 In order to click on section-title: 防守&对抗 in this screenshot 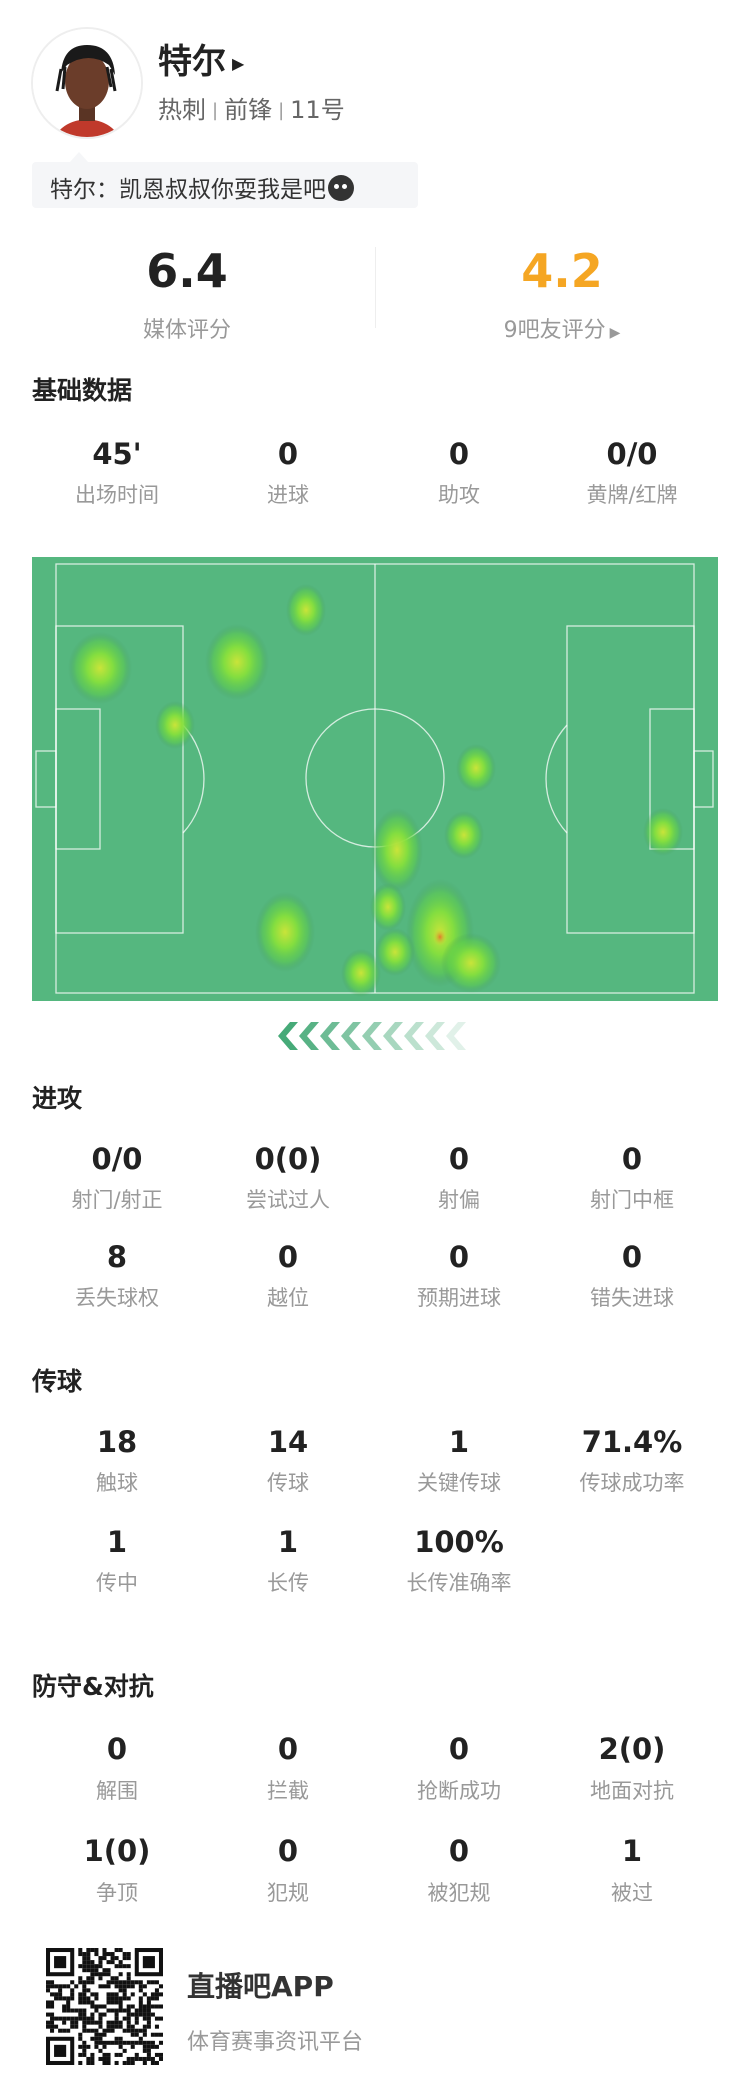, I will do `click(93, 1686)`.